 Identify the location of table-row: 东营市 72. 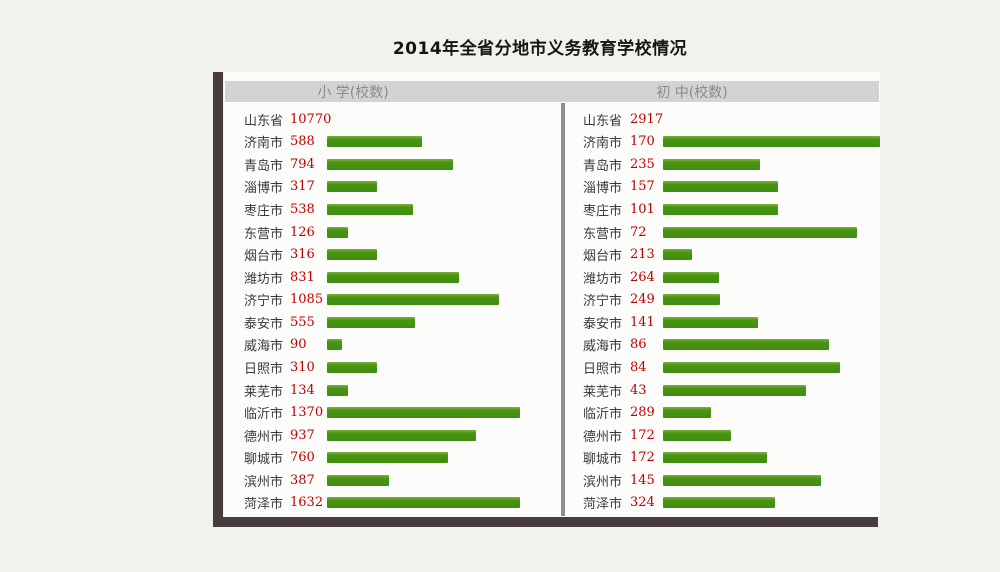
(722, 232).